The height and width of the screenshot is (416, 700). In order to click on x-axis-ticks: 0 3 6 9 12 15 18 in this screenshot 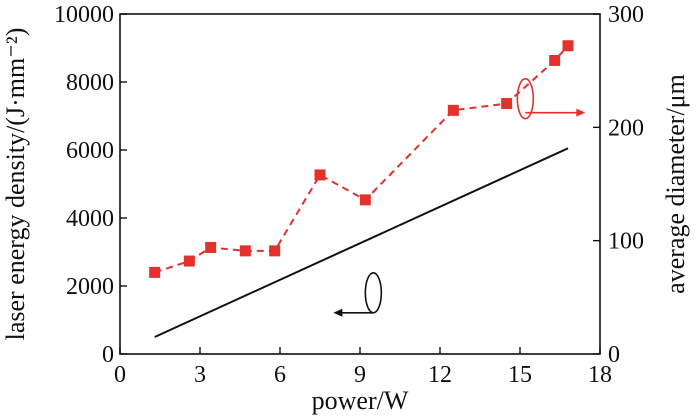, I will do `click(363, 367)`.